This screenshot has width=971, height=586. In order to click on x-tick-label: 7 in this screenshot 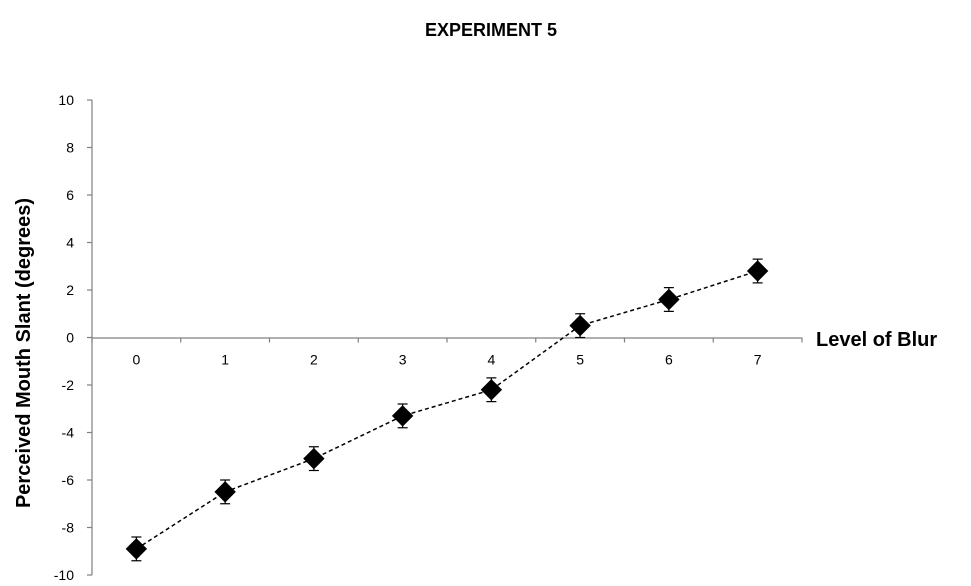, I will do `click(758, 360)`.